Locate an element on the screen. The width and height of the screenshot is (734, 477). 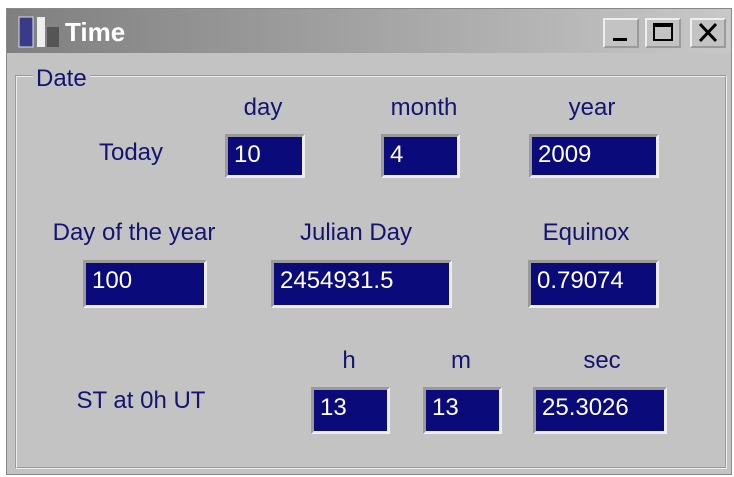
row-label: Today is located at coordinates (131, 152).